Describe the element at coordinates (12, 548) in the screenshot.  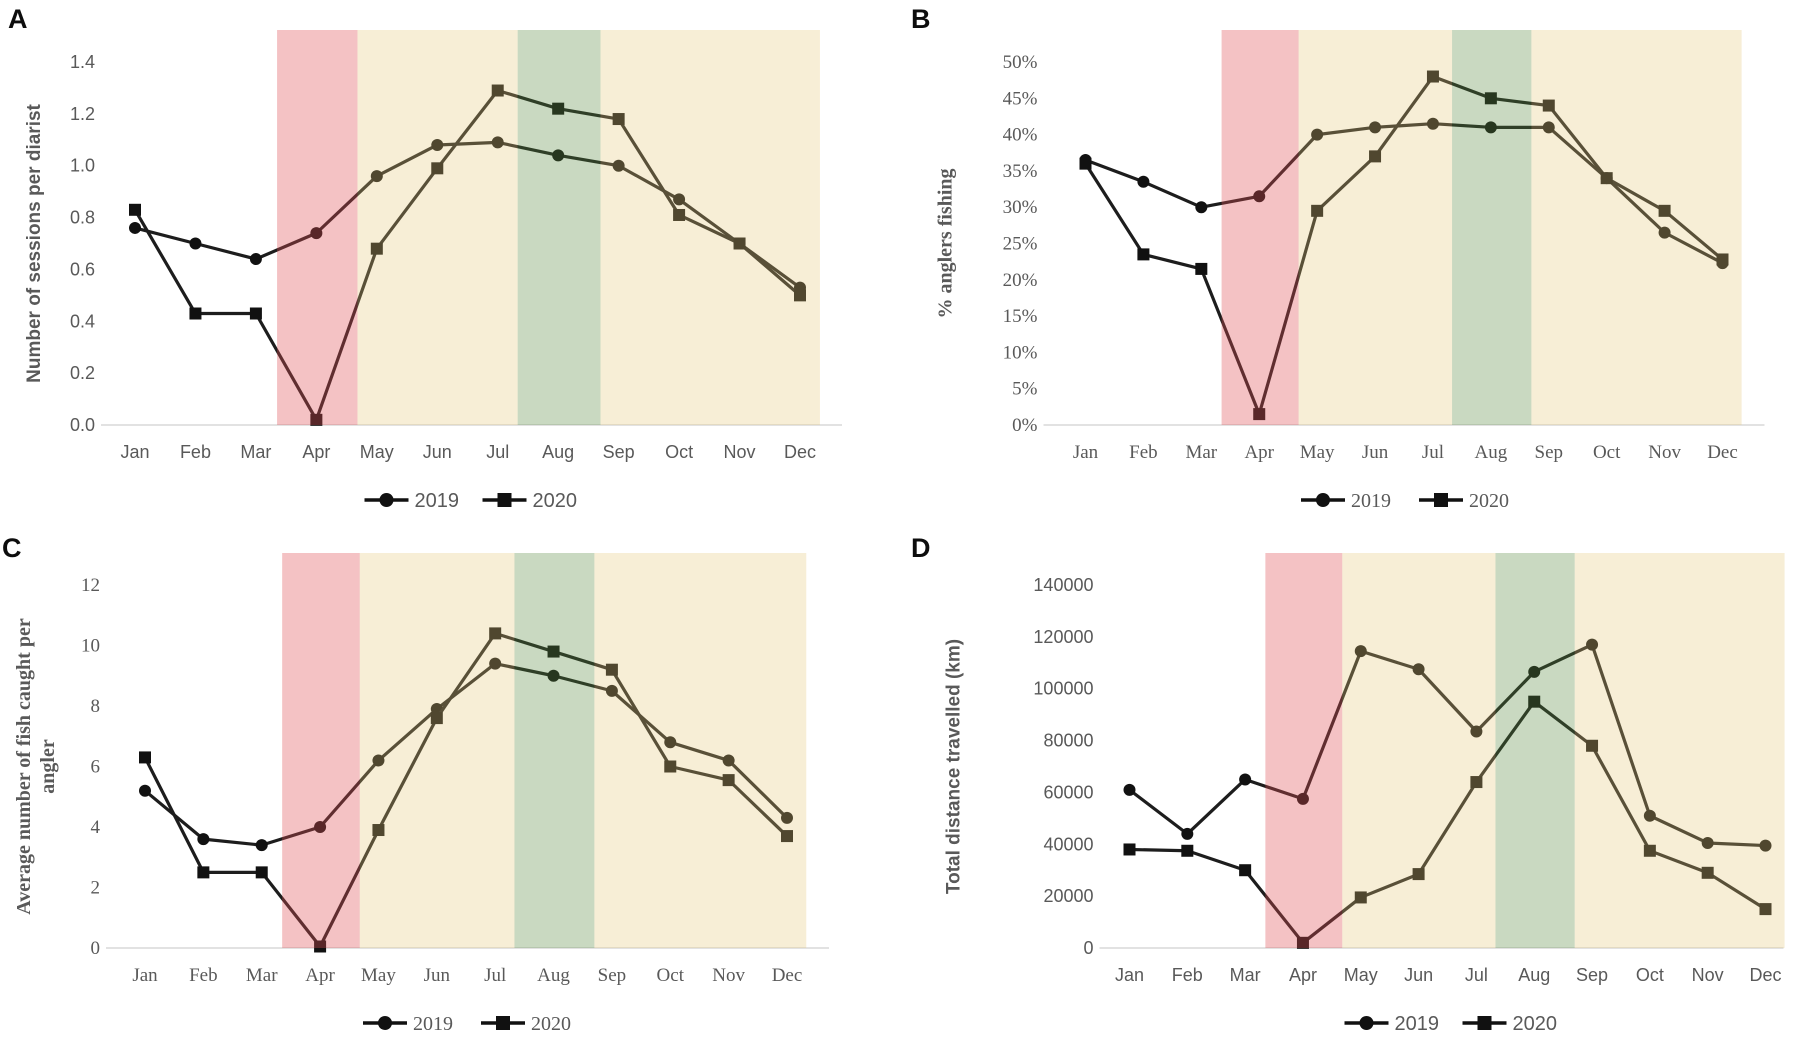
I see `panel-letter-c: C` at that location.